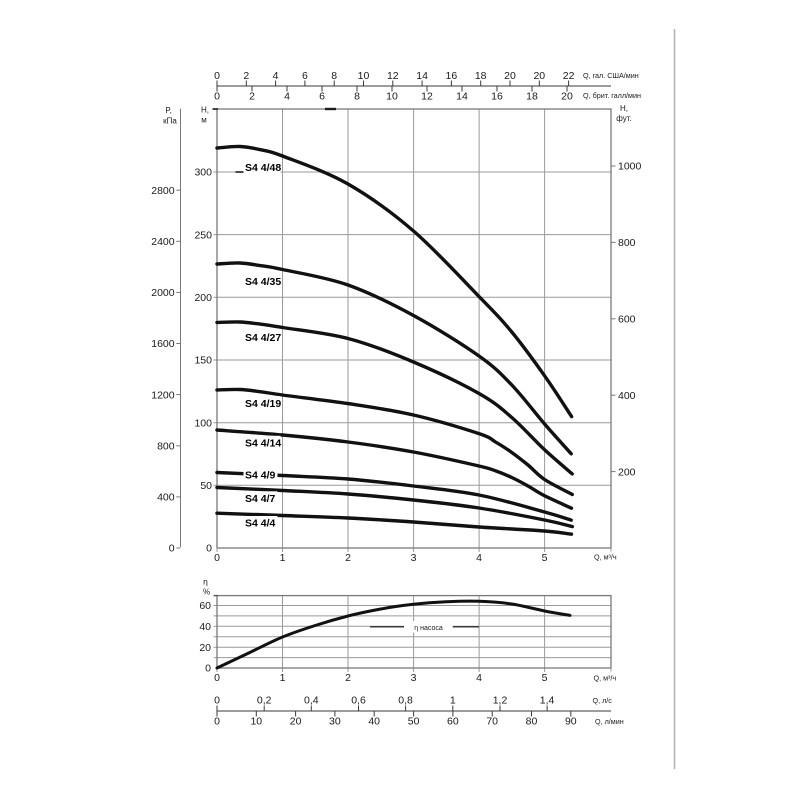 This screenshot has width=800, height=800. Describe the element at coordinates (405, 701) in the screenshot. I see `svg-text: 0,8` at that location.